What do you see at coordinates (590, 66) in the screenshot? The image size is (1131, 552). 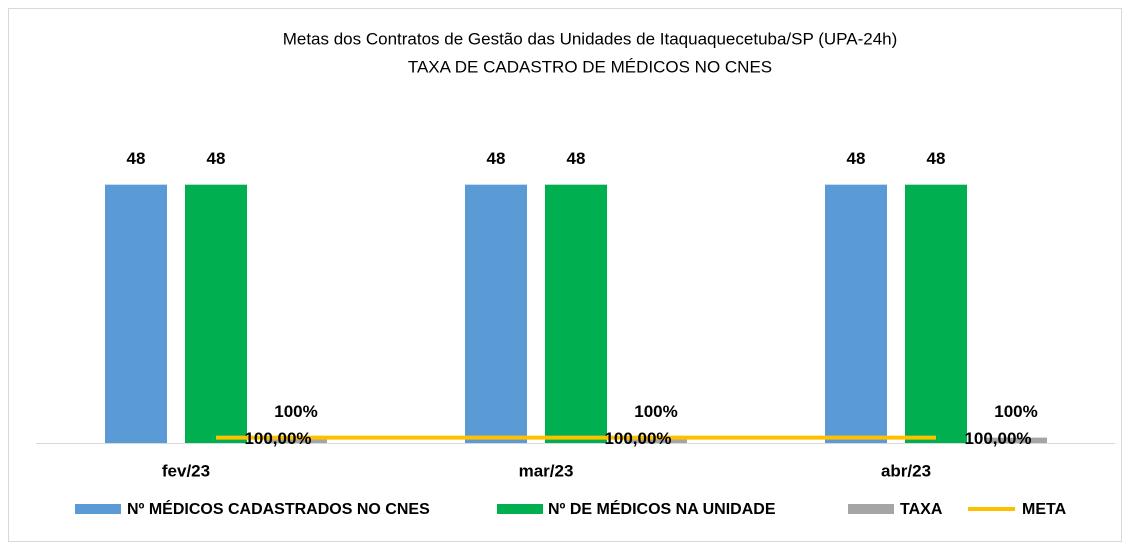 I see `chart-subtitle: TAXA DE CADASTRO DE MÉDICOS NO CNES` at bounding box center [590, 66].